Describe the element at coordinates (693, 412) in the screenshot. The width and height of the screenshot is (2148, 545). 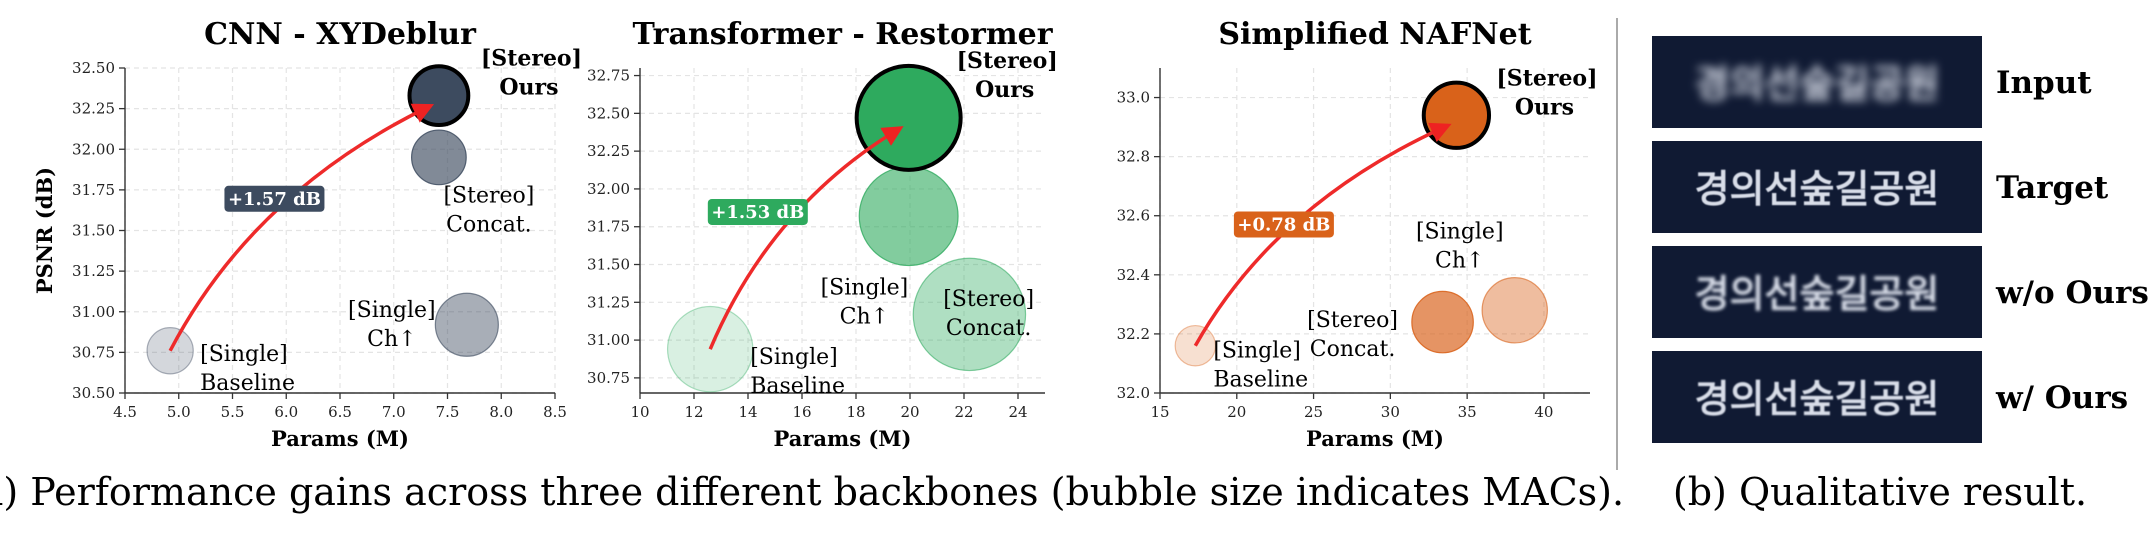
I see `x-tick-label: 12` at that location.